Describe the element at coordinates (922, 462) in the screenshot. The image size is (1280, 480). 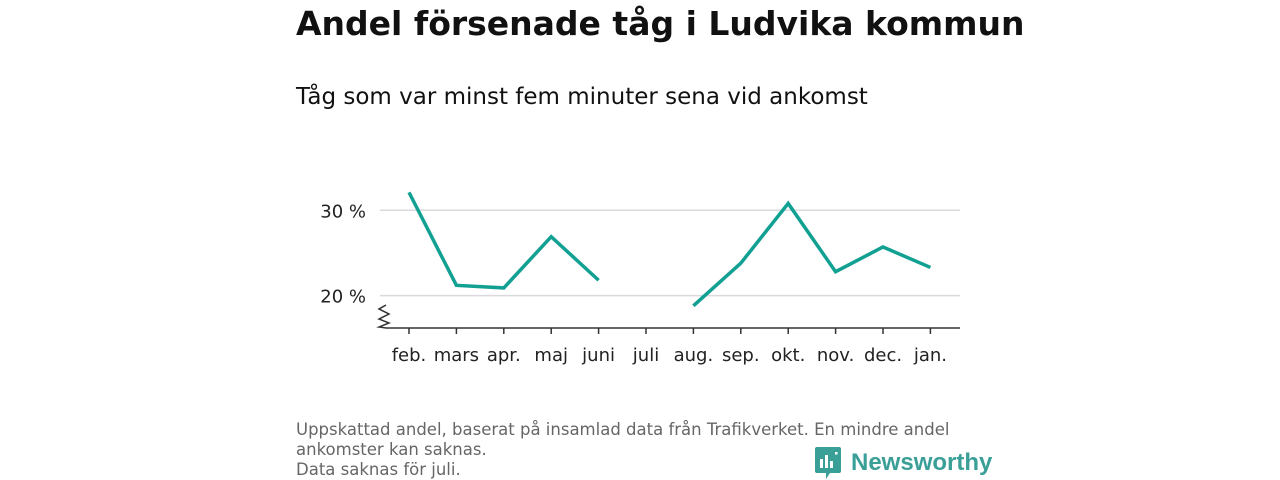
I see `brand-name: Newsworthy` at that location.